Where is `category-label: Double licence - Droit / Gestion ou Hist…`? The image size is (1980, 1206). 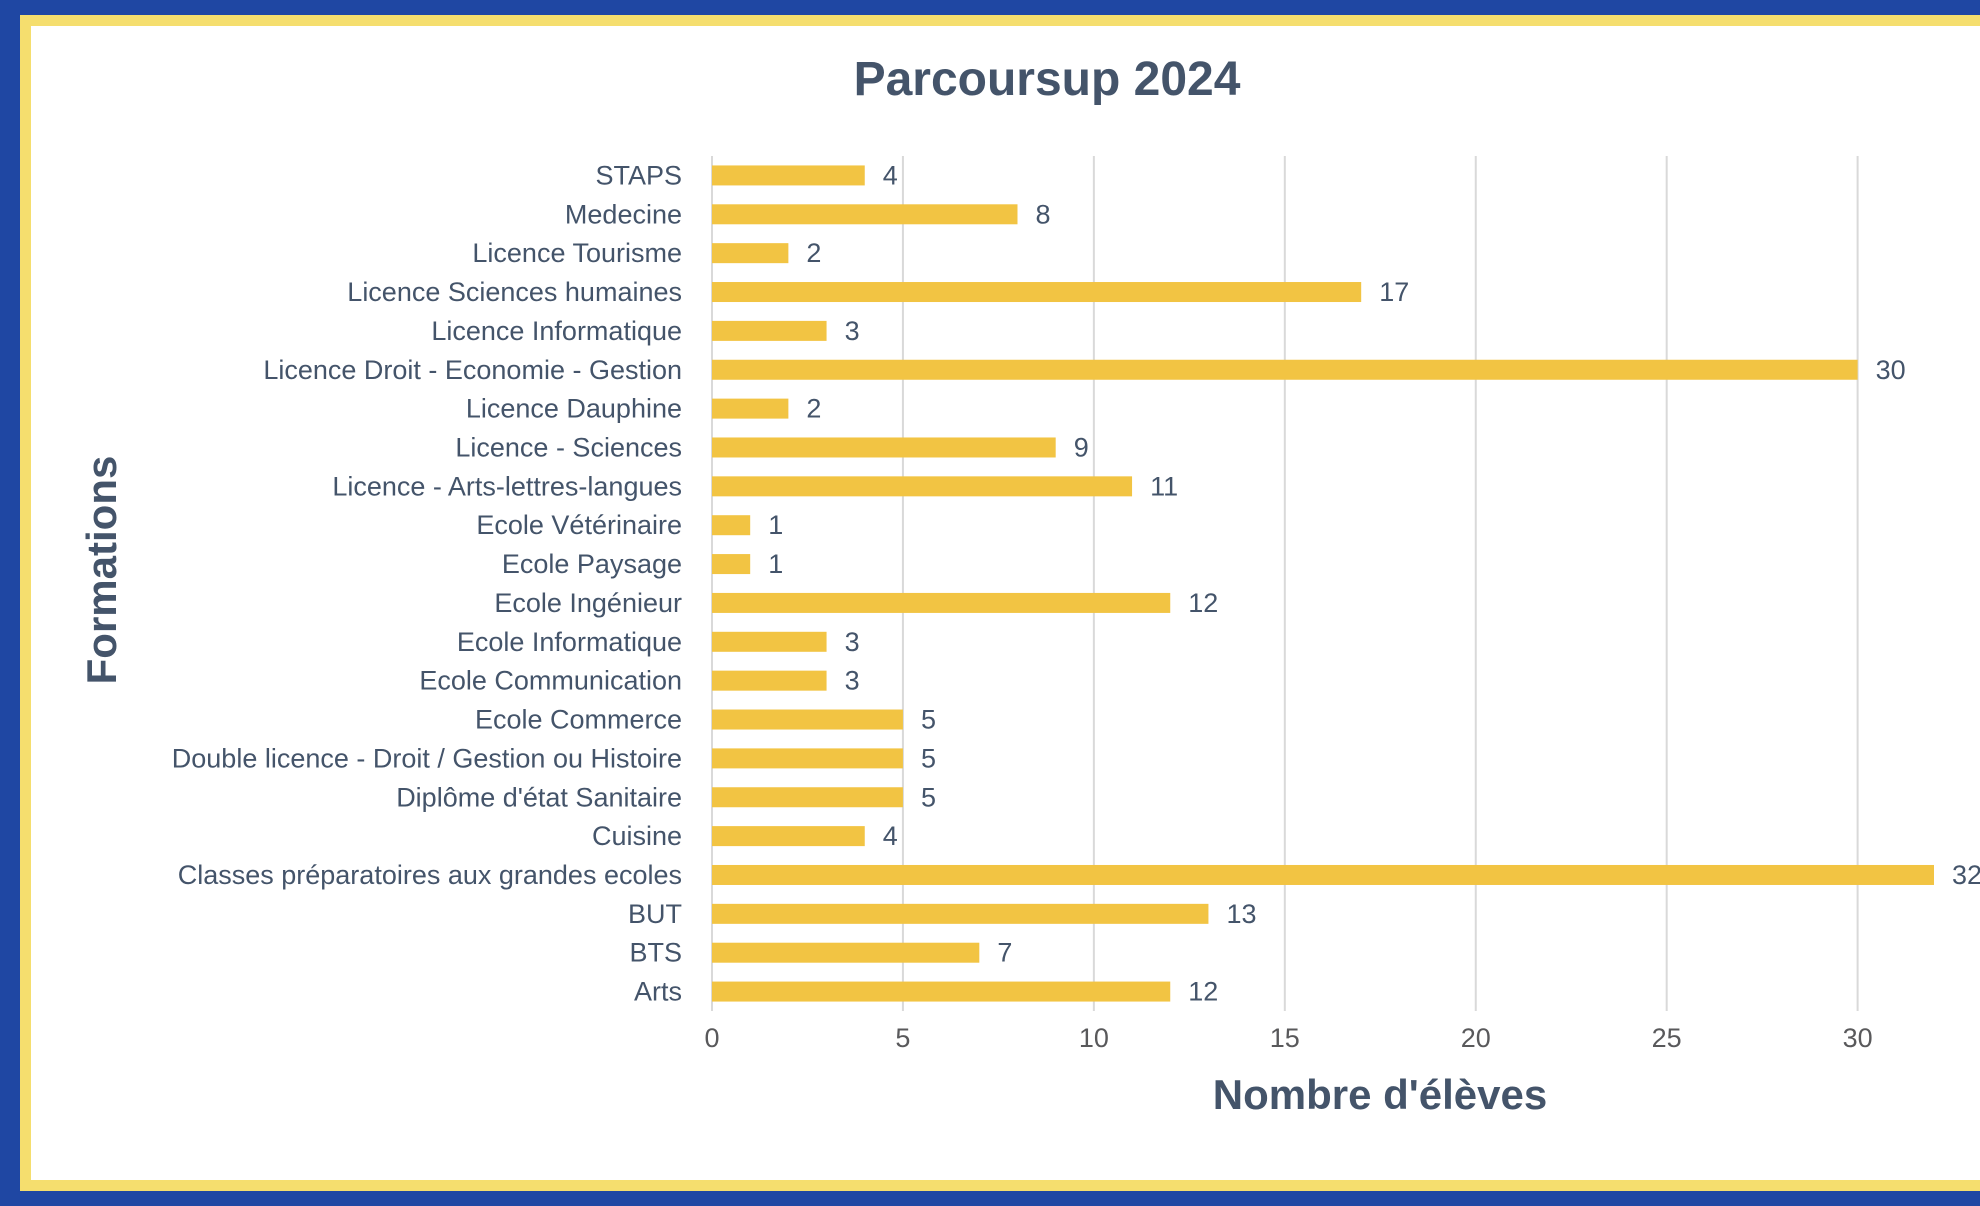
category-label: Double licence - Droit / Gestion ou Hist… is located at coordinates (427, 758).